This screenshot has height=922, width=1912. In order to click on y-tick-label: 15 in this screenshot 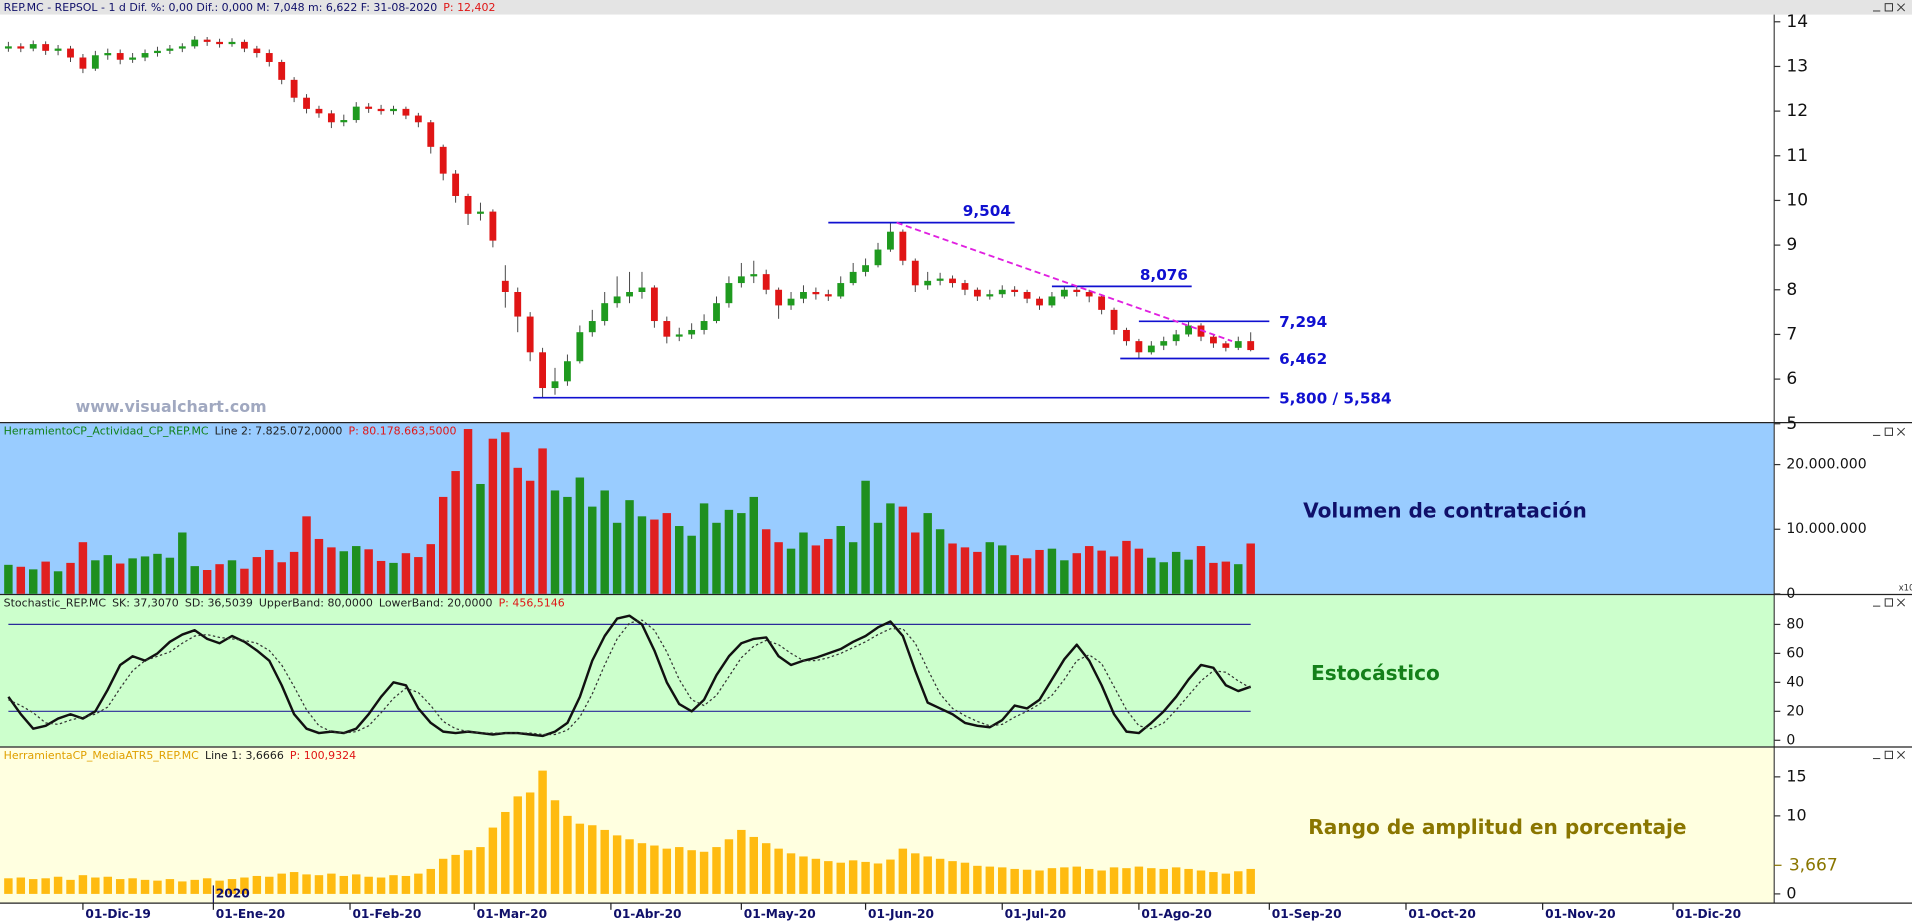, I will do `click(1796, 775)`.